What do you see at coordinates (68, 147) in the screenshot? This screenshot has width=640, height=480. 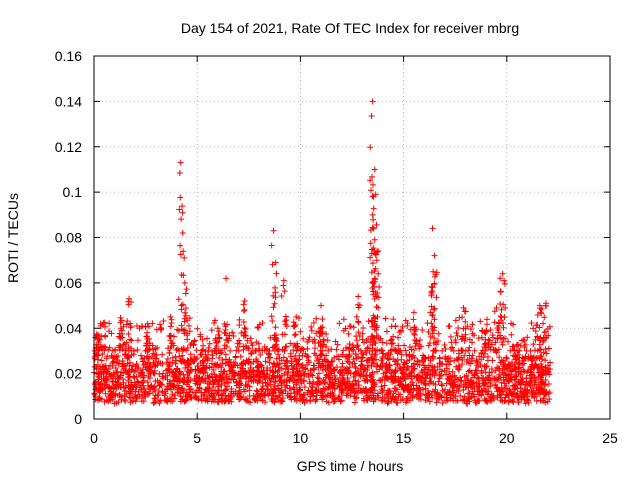 I see `y-tick-label: 0.12` at bounding box center [68, 147].